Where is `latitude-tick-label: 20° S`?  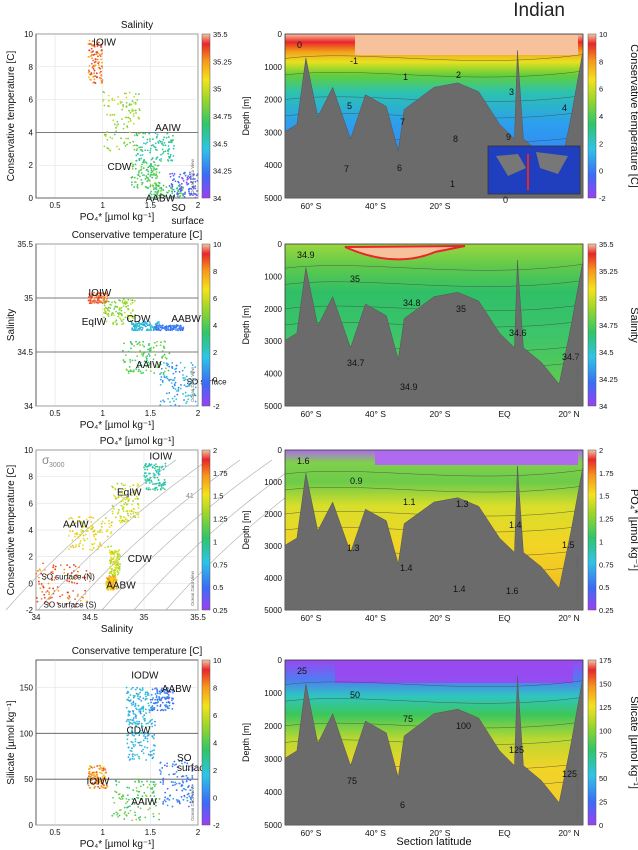 latitude-tick-label: 20° S is located at coordinates (440, 618).